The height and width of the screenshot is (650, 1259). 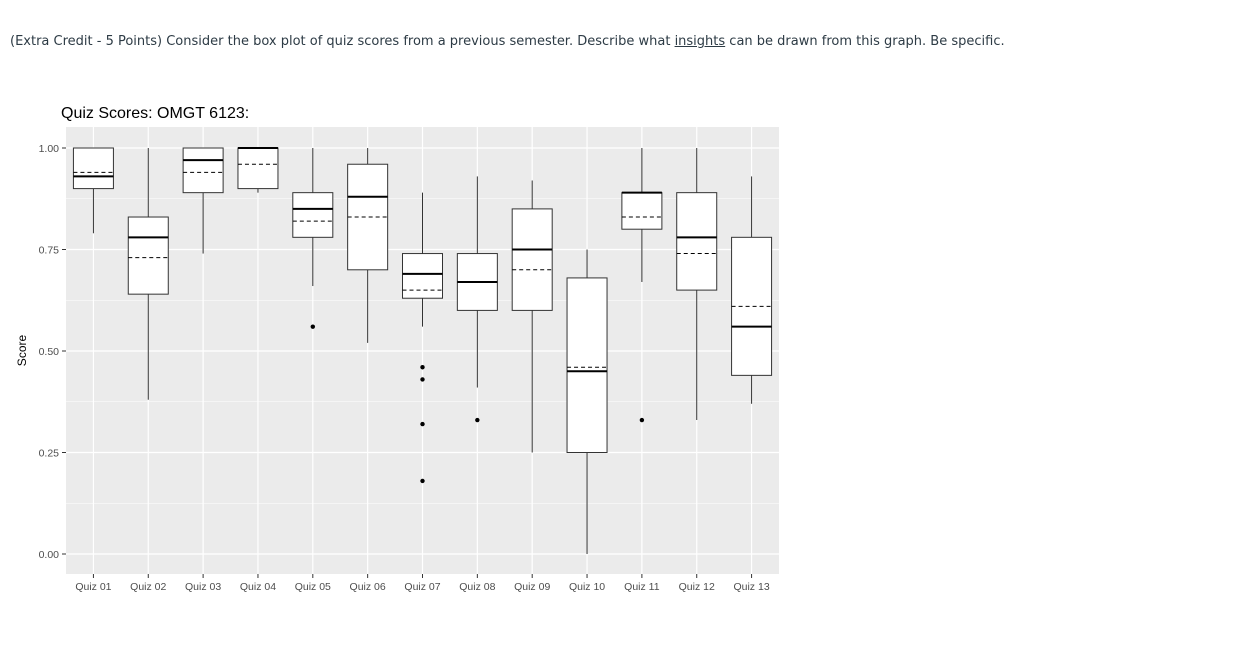 What do you see at coordinates (313, 587) in the screenshot?
I see `x-tick-label: Quiz 05` at bounding box center [313, 587].